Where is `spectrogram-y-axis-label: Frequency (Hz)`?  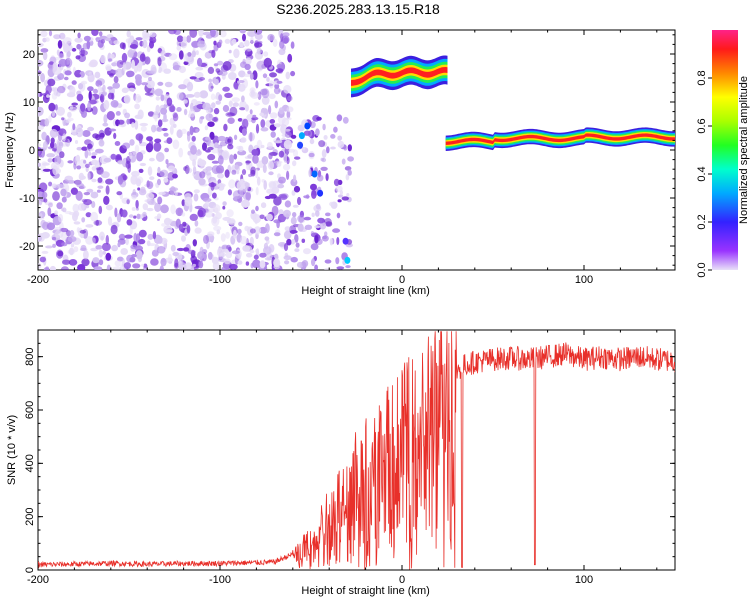 spectrogram-y-axis-label: Frequency (Hz) is located at coordinates (10, 150).